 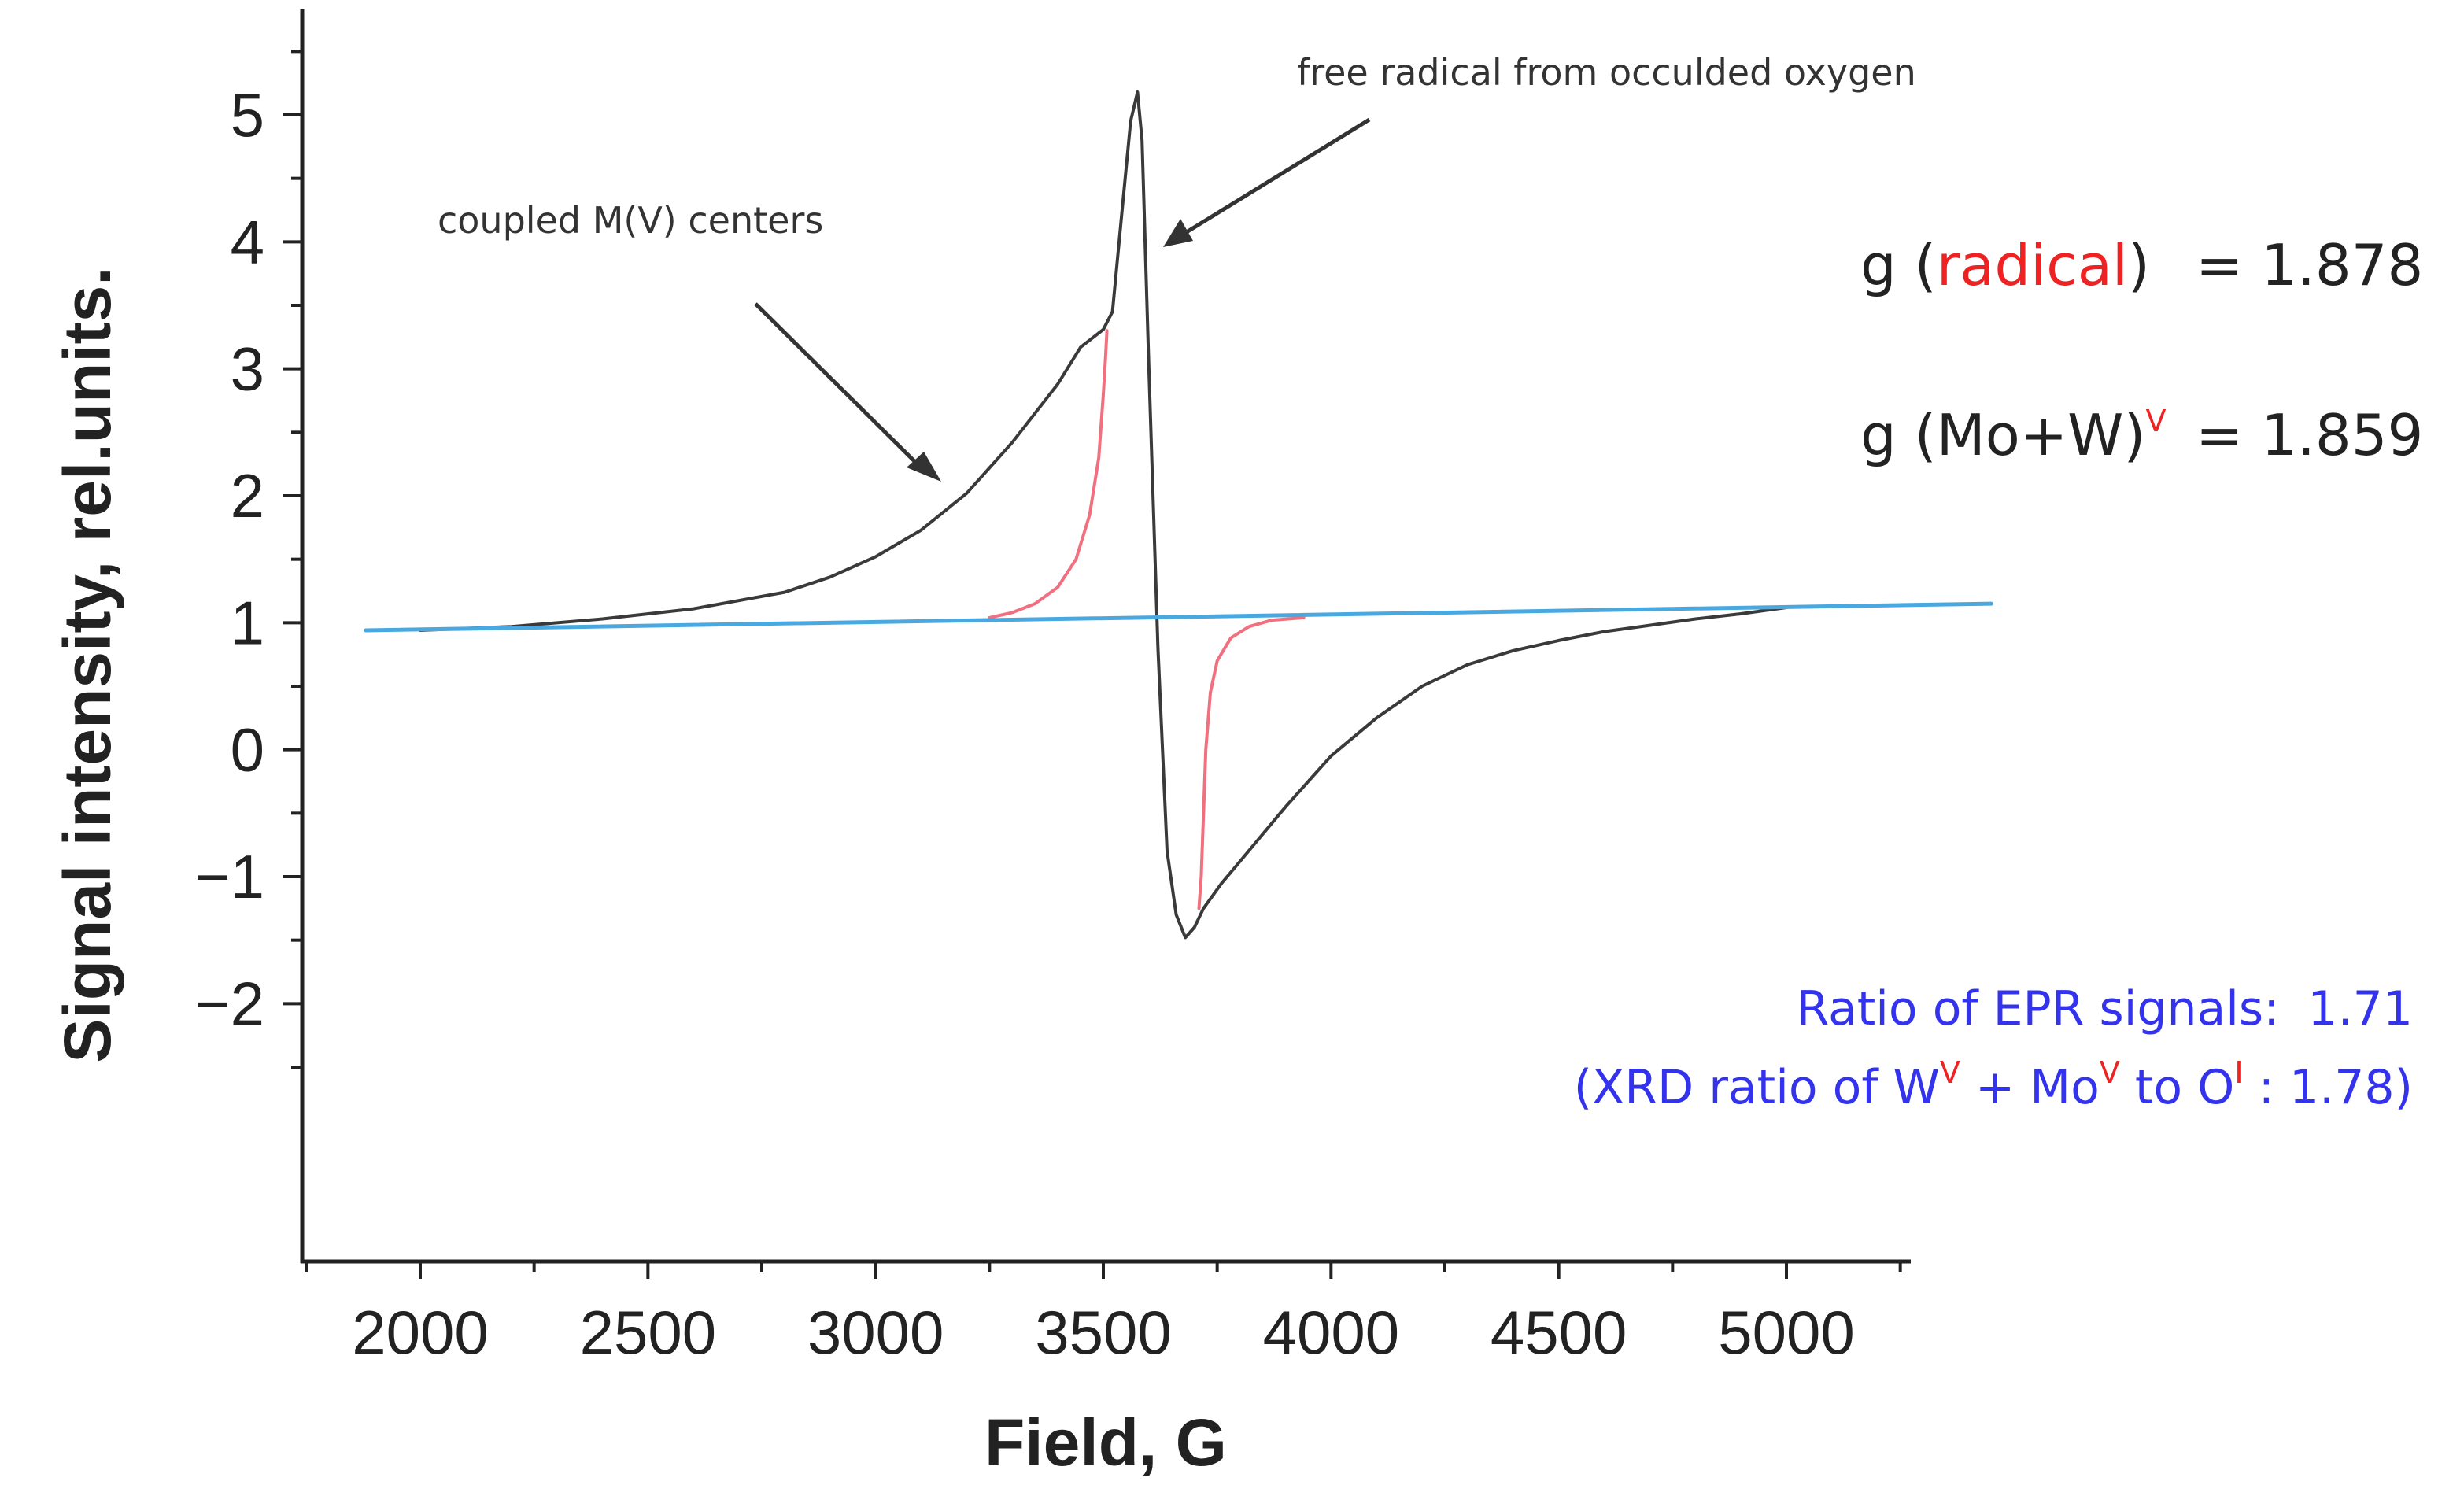 I want to click on series-baseline, so click(x=1178, y=617).